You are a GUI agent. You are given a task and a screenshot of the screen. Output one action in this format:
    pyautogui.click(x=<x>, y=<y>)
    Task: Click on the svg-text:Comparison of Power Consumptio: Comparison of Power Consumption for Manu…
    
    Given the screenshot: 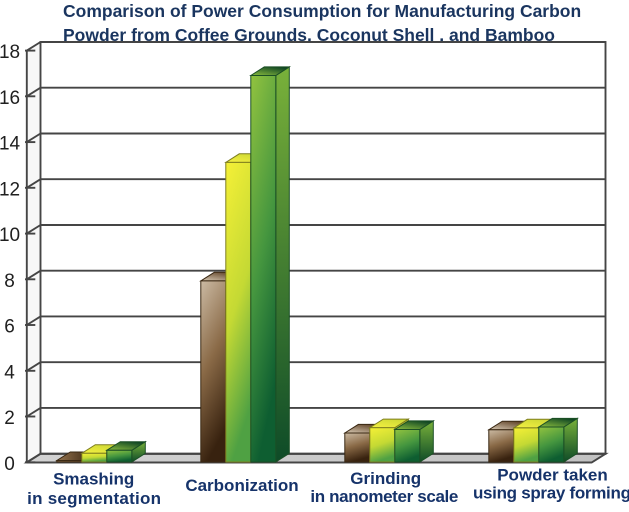 What is the action you would take?
    pyautogui.click(x=322, y=11)
    